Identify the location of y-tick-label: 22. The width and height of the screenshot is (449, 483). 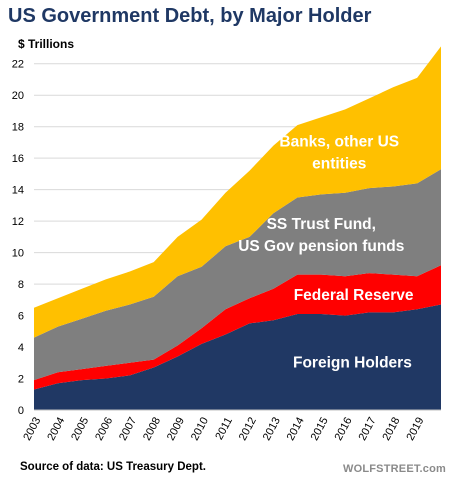
(18, 65).